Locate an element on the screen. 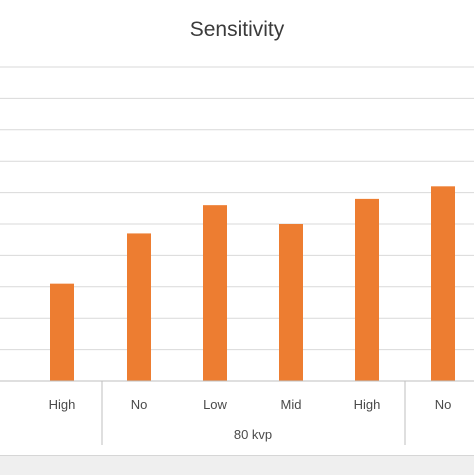  group-label: 80 kvp is located at coordinates (253, 434).